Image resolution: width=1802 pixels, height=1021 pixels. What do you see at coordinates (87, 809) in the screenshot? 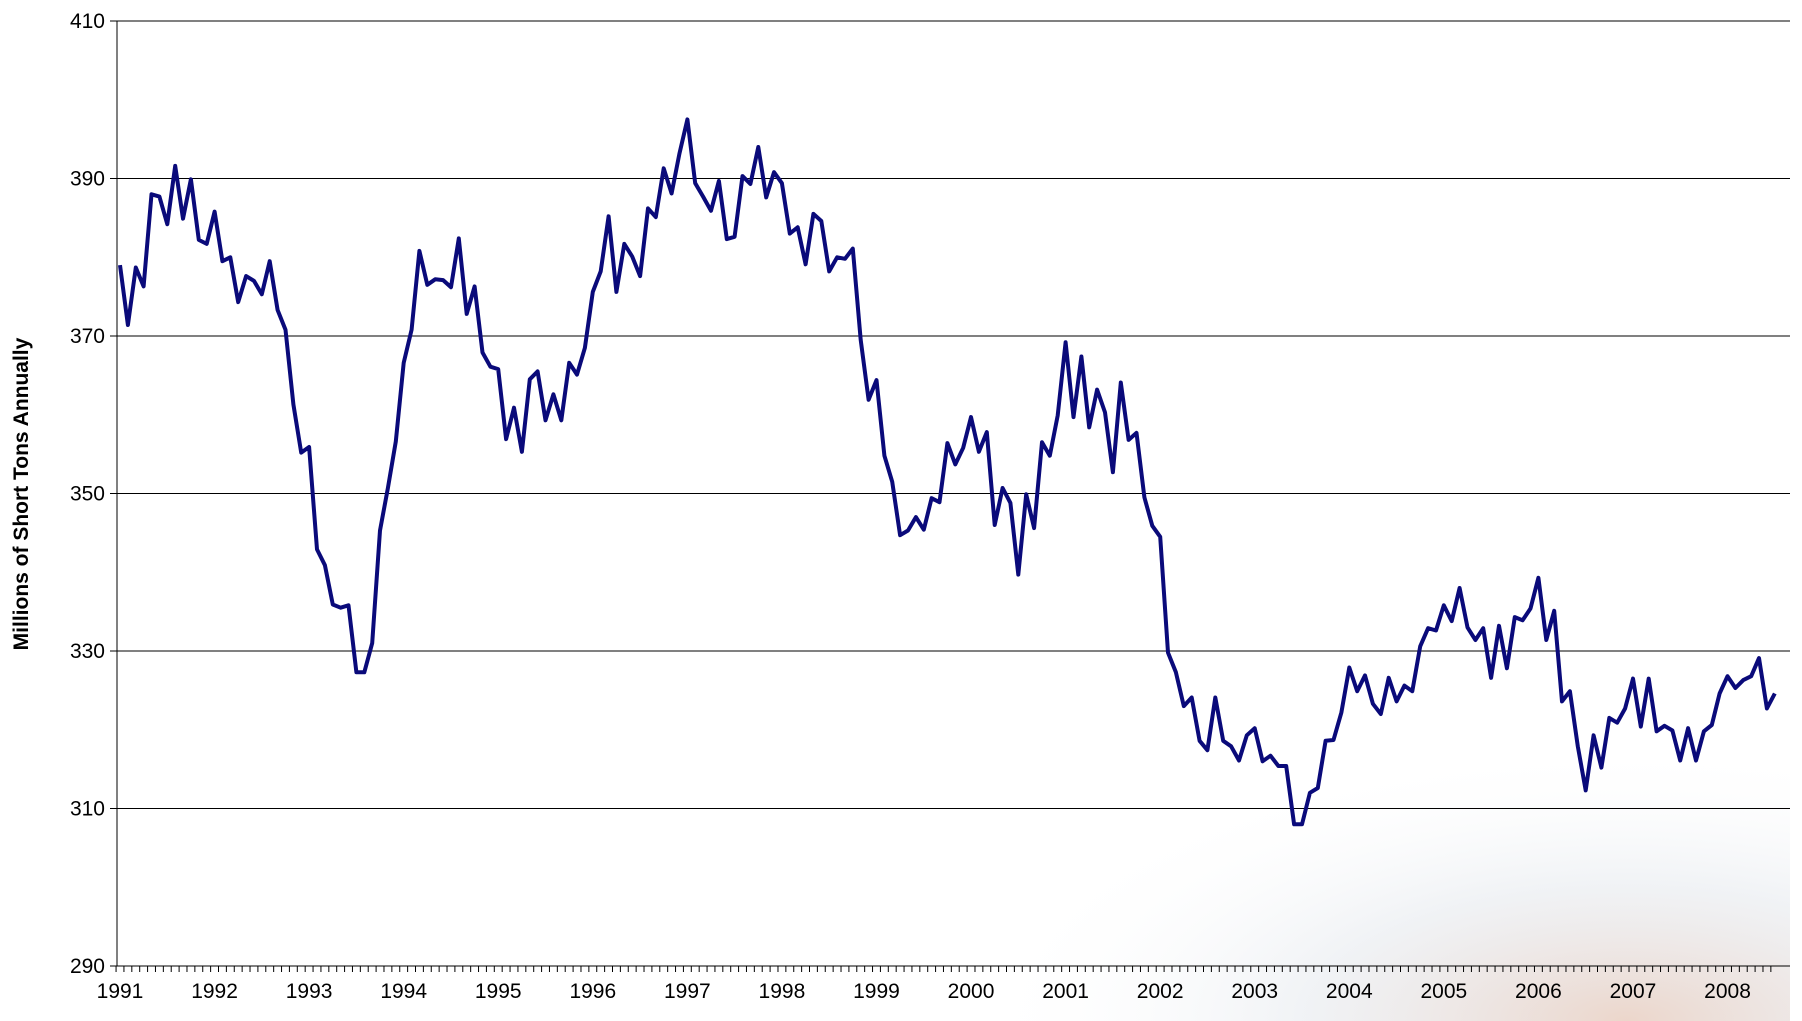
I see `y-tick-label: 310` at bounding box center [87, 809].